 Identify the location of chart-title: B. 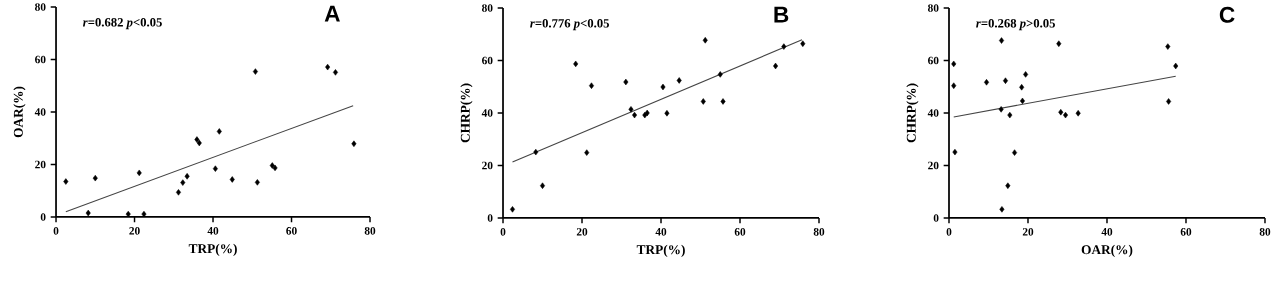
(781, 14).